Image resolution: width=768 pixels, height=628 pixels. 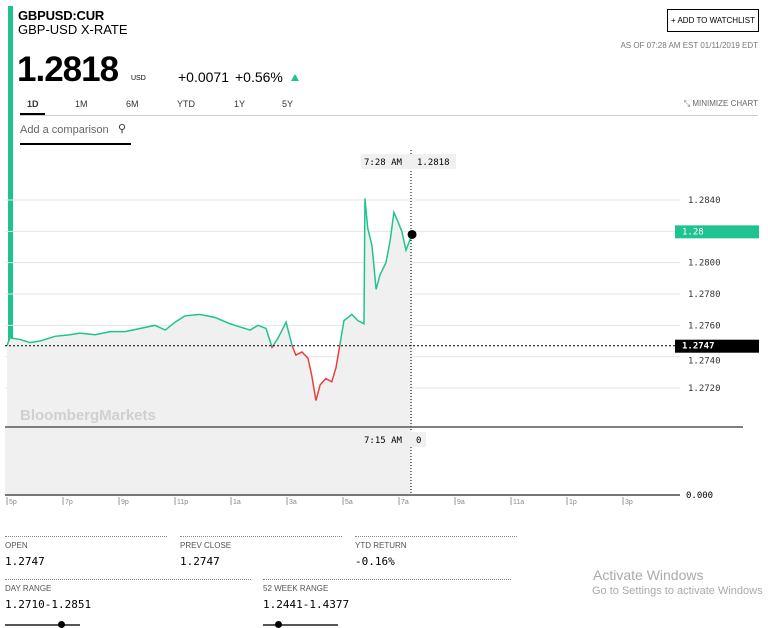 What do you see at coordinates (122, 129) in the screenshot?
I see `search-icon: ⚲` at bounding box center [122, 129].